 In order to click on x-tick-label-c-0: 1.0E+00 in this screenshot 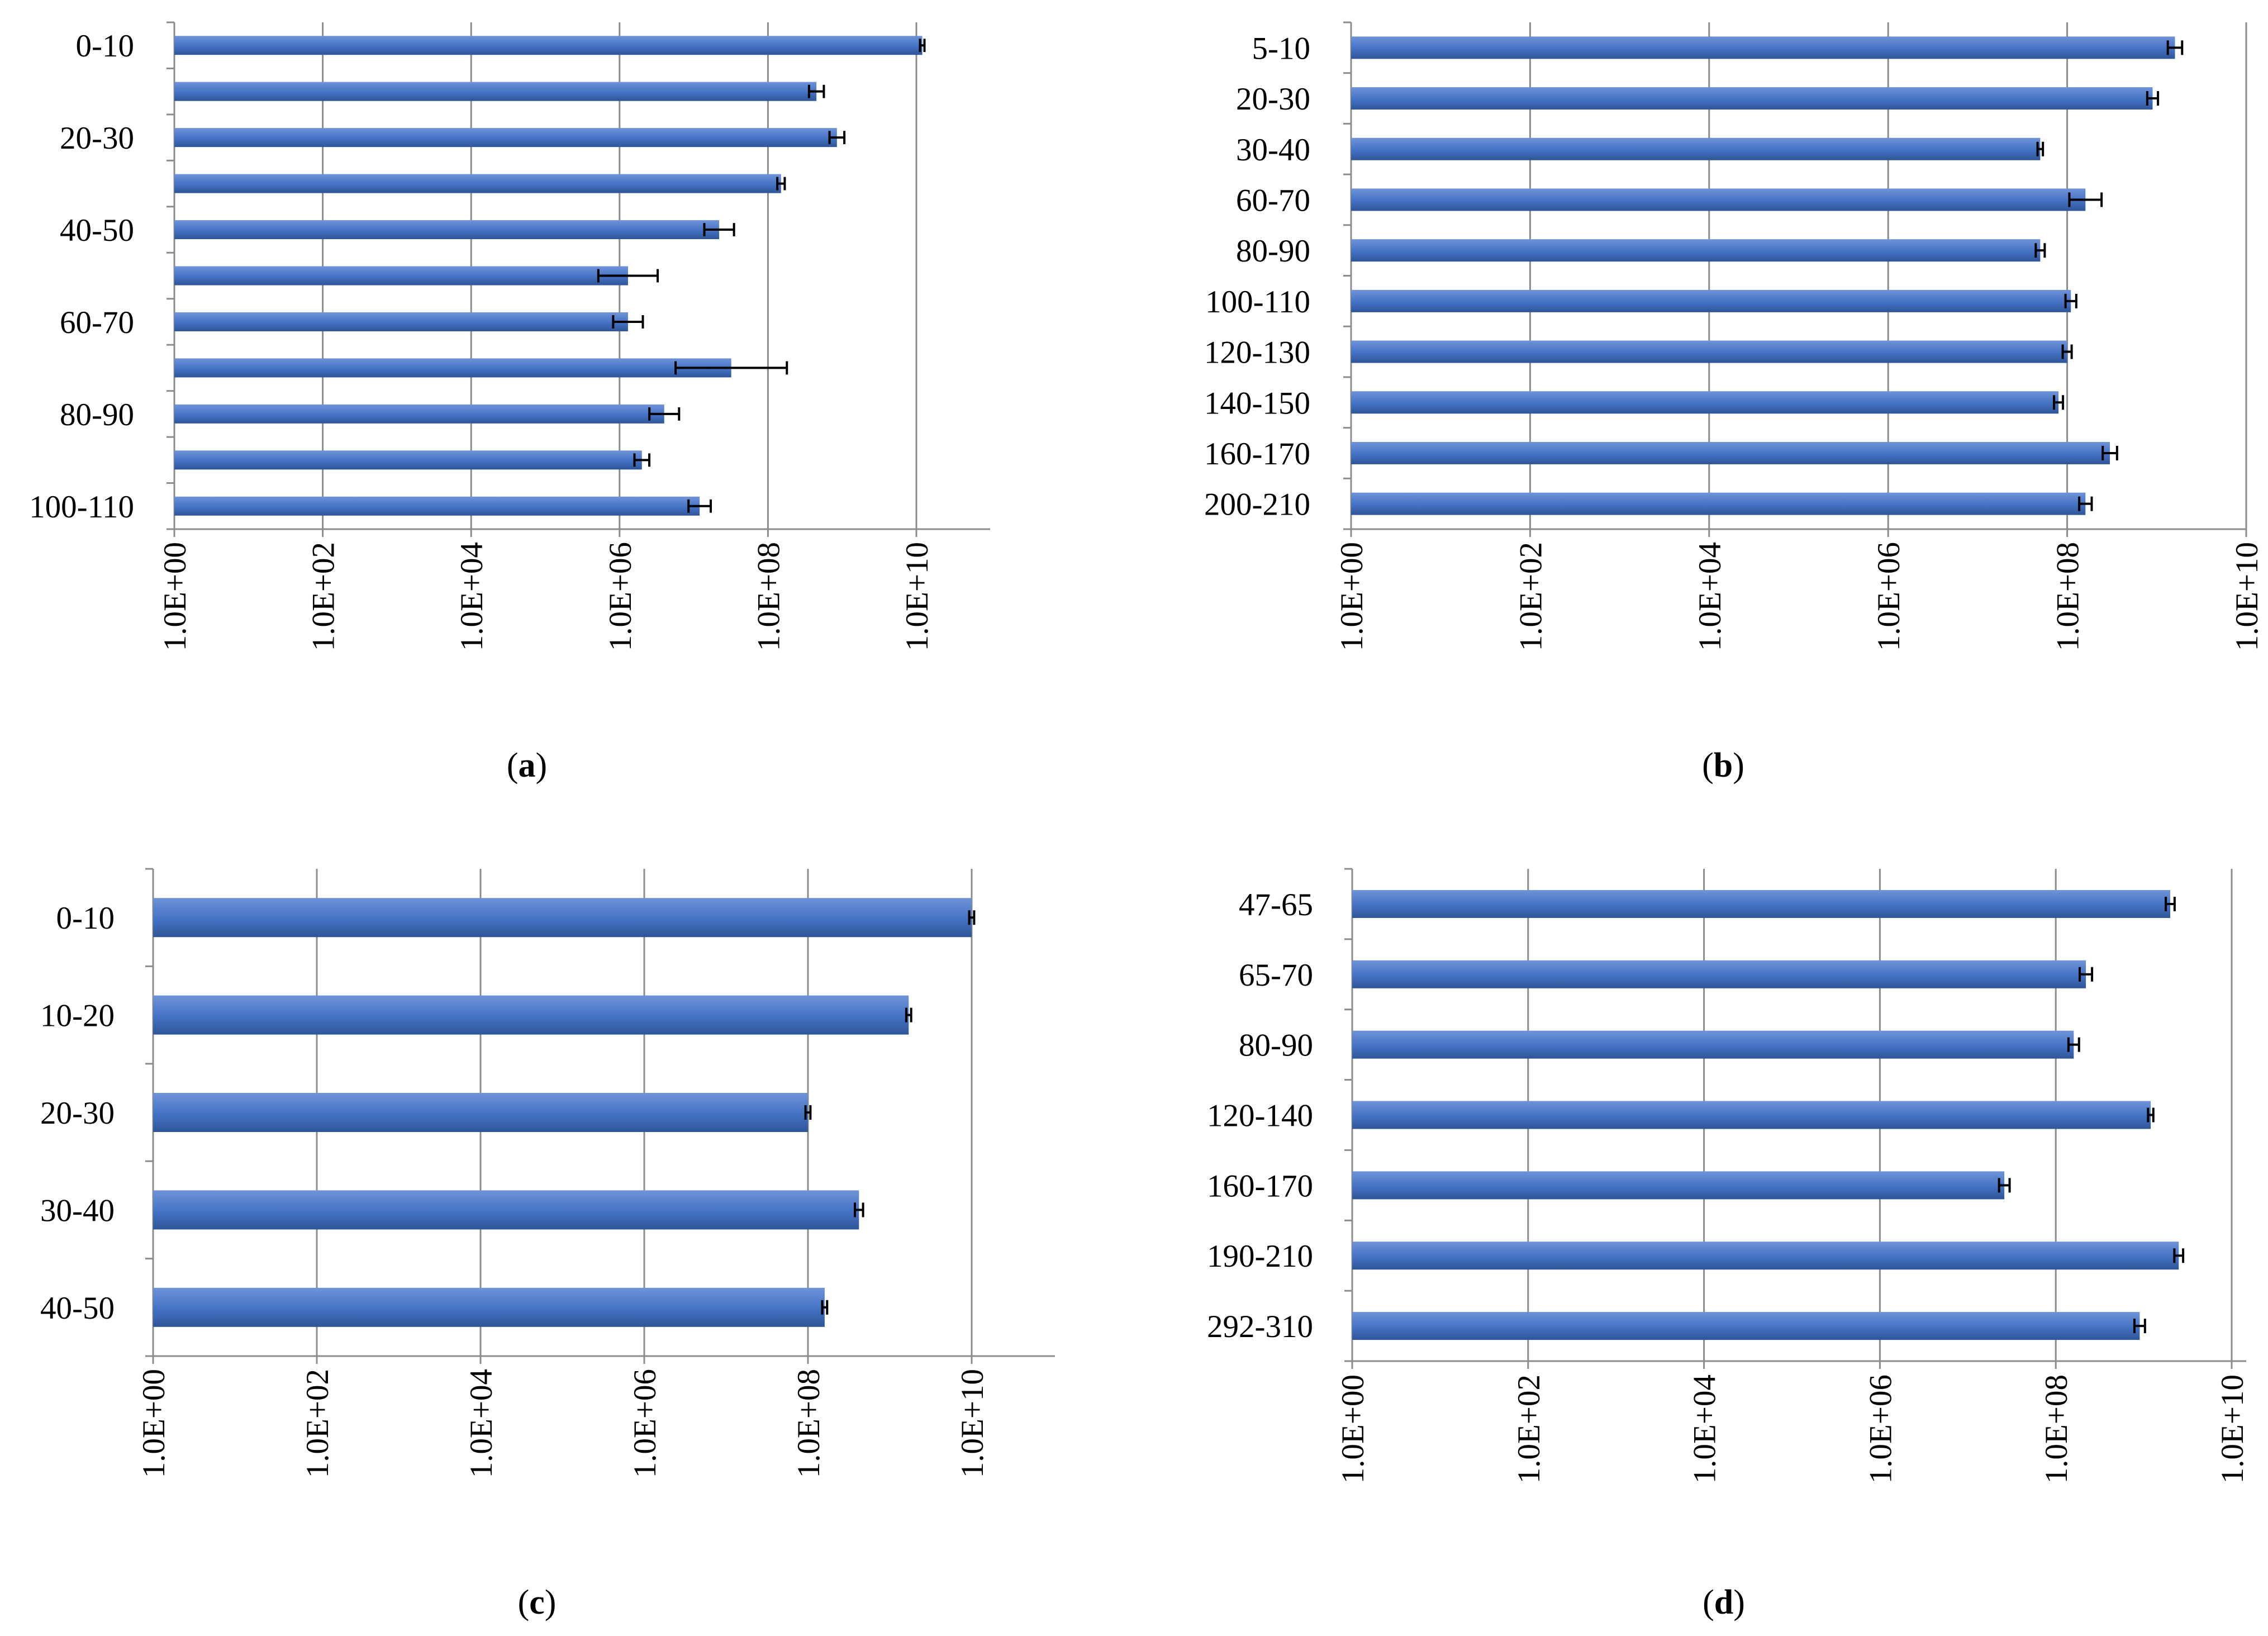, I will do `click(154, 1423)`.